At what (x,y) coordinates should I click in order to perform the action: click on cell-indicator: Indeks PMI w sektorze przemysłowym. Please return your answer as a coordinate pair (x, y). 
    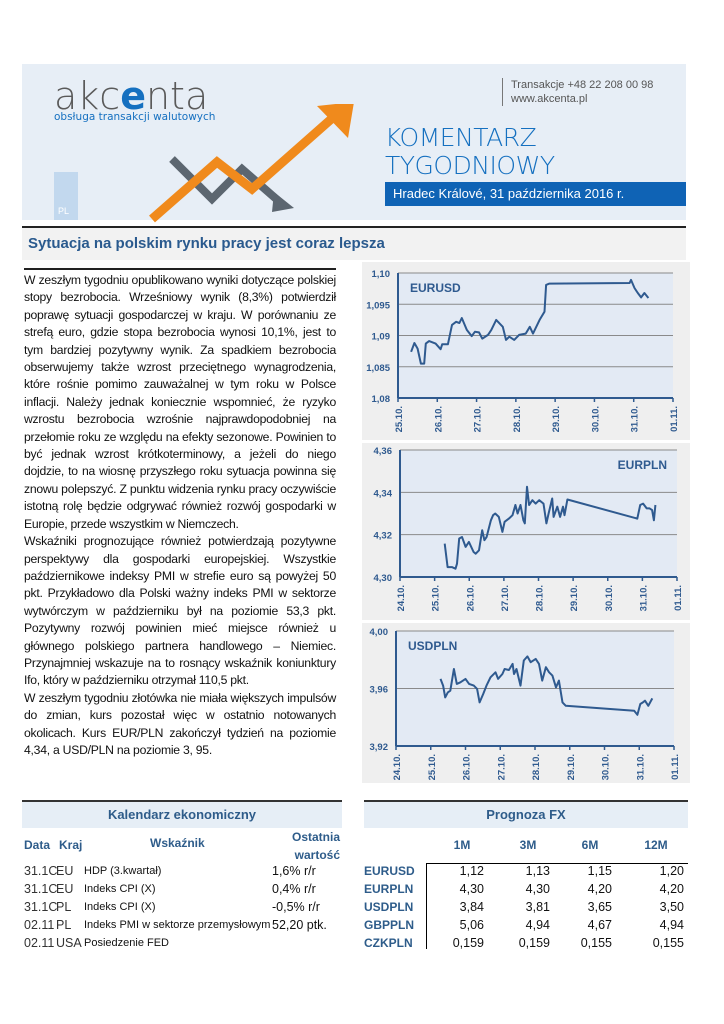
    Looking at the image, I should click on (177, 925).